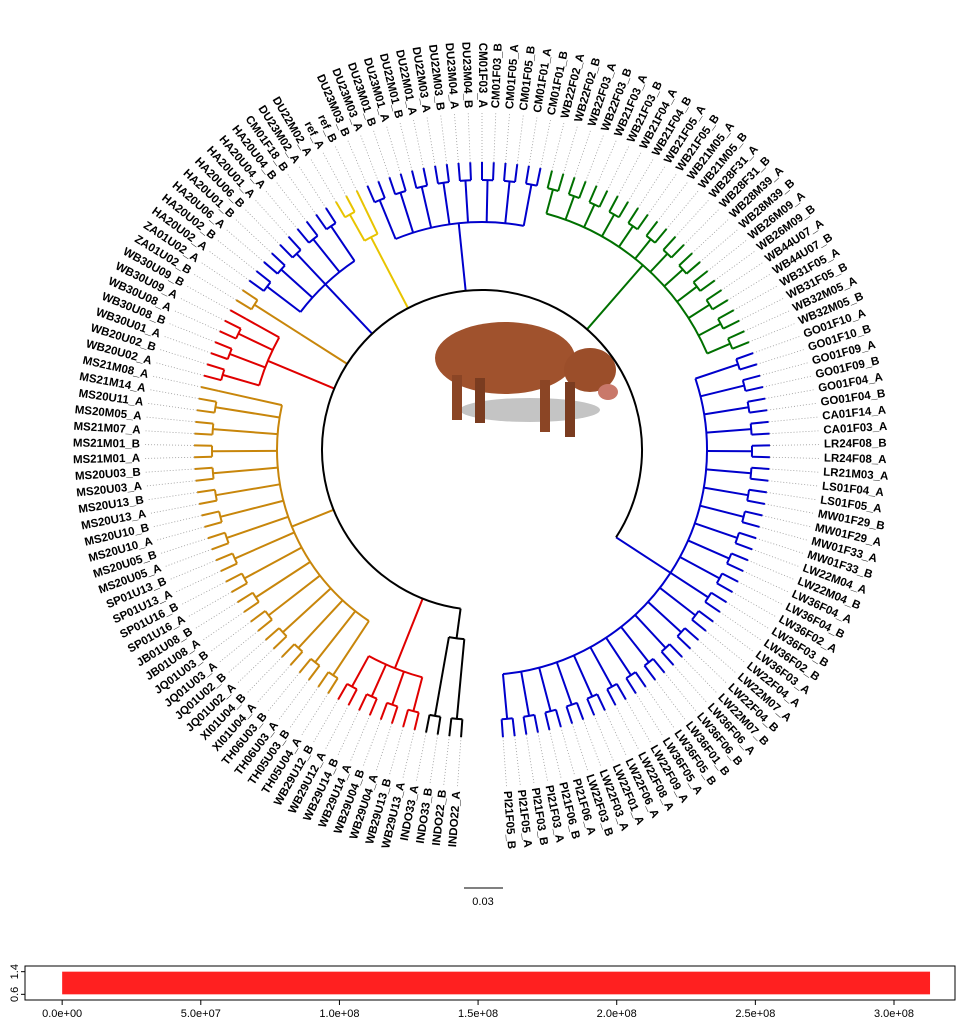 This screenshot has height=1030, width=964. What do you see at coordinates (608, 392) in the screenshot?
I see `pig-snout` at bounding box center [608, 392].